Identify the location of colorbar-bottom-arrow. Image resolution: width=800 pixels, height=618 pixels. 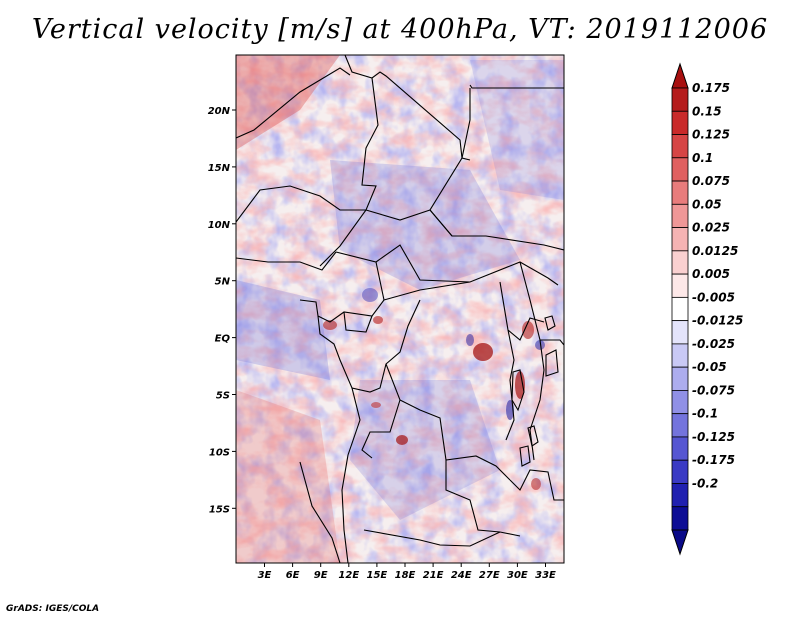
(680, 542).